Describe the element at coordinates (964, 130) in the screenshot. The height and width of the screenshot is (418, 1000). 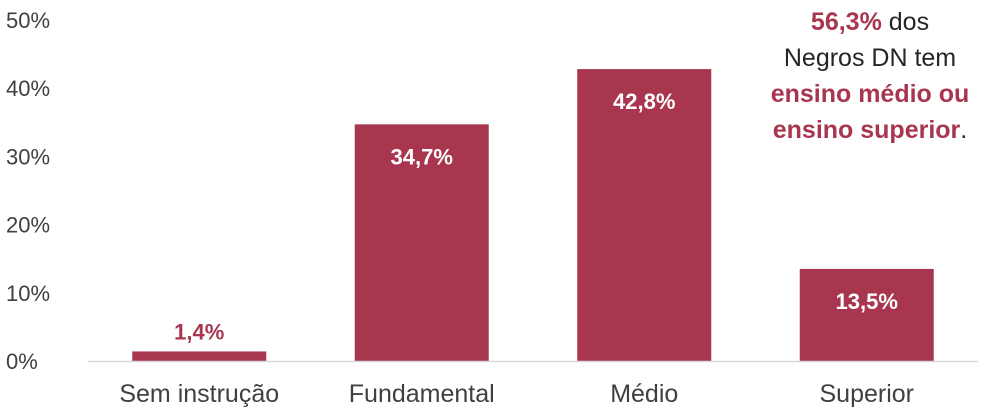
I see `annotation-text-4: .` at that location.